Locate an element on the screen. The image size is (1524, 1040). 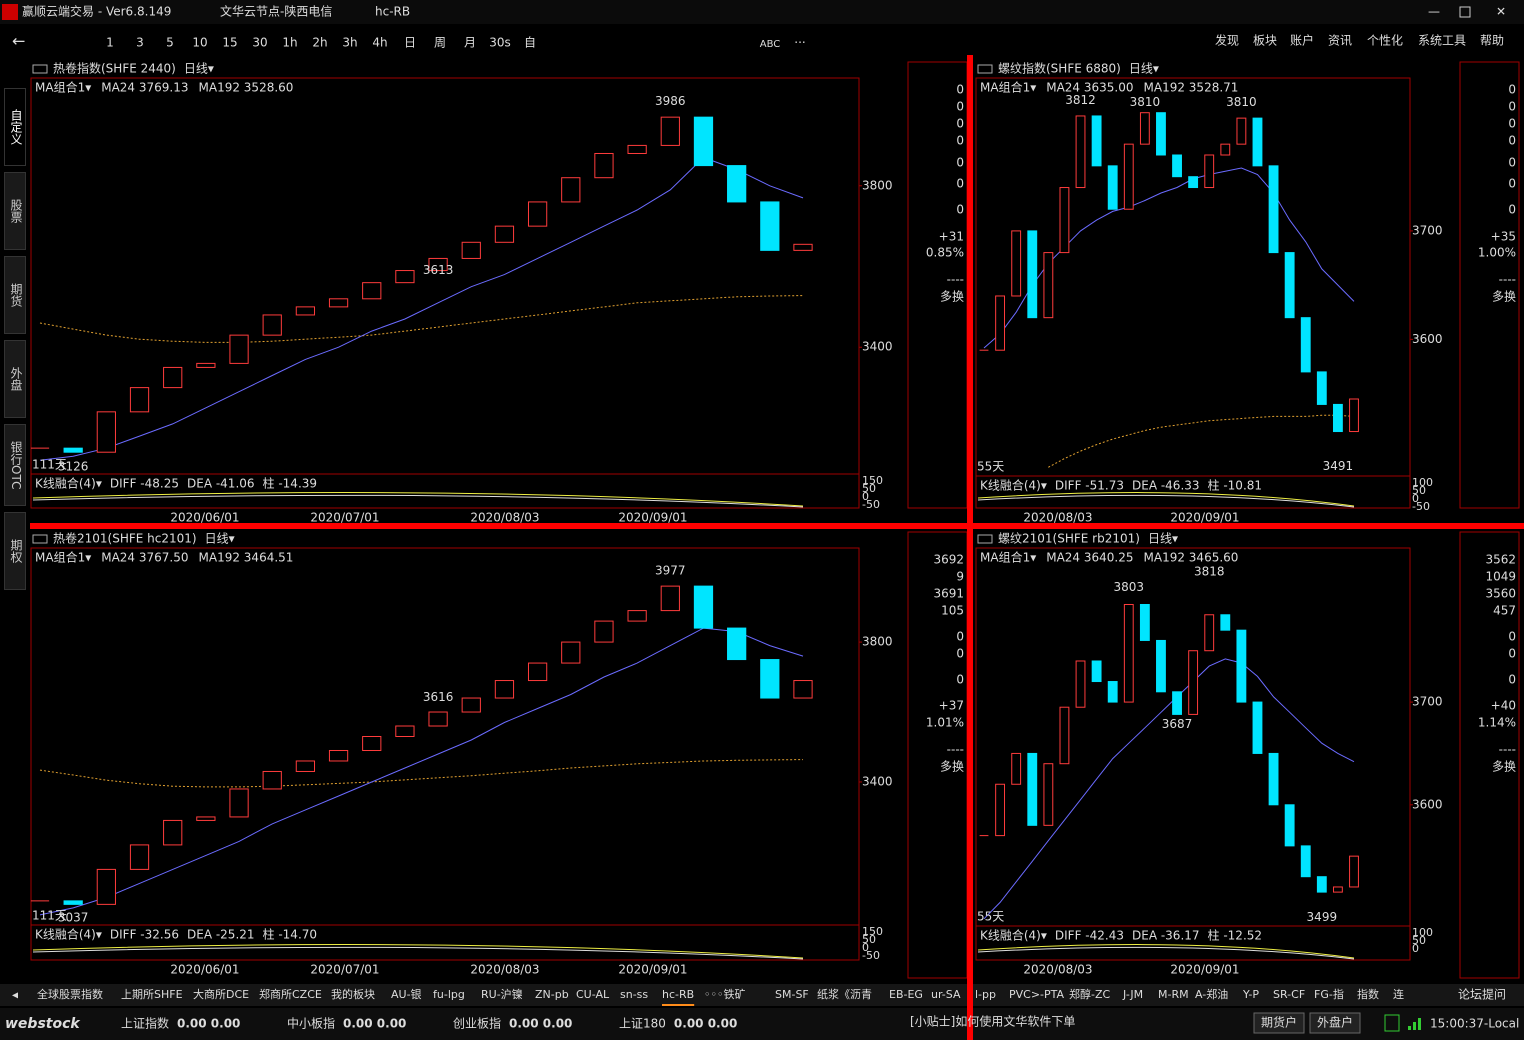
market-tab: PVC>-PTA is located at coordinates (1037, 994).